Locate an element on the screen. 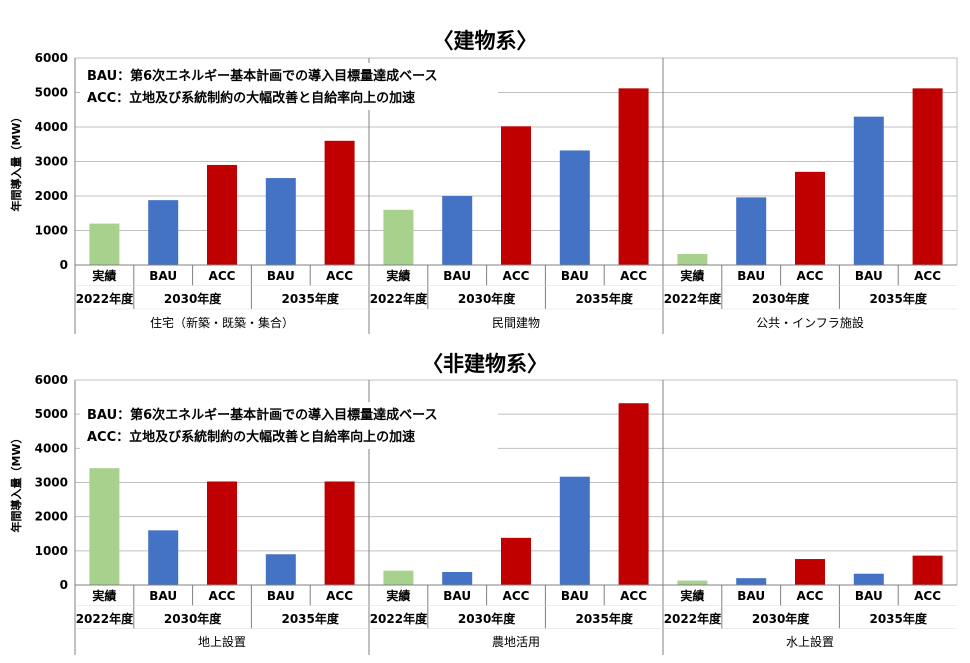  chart2-y-tick-label: 4000 is located at coordinates (51, 448).